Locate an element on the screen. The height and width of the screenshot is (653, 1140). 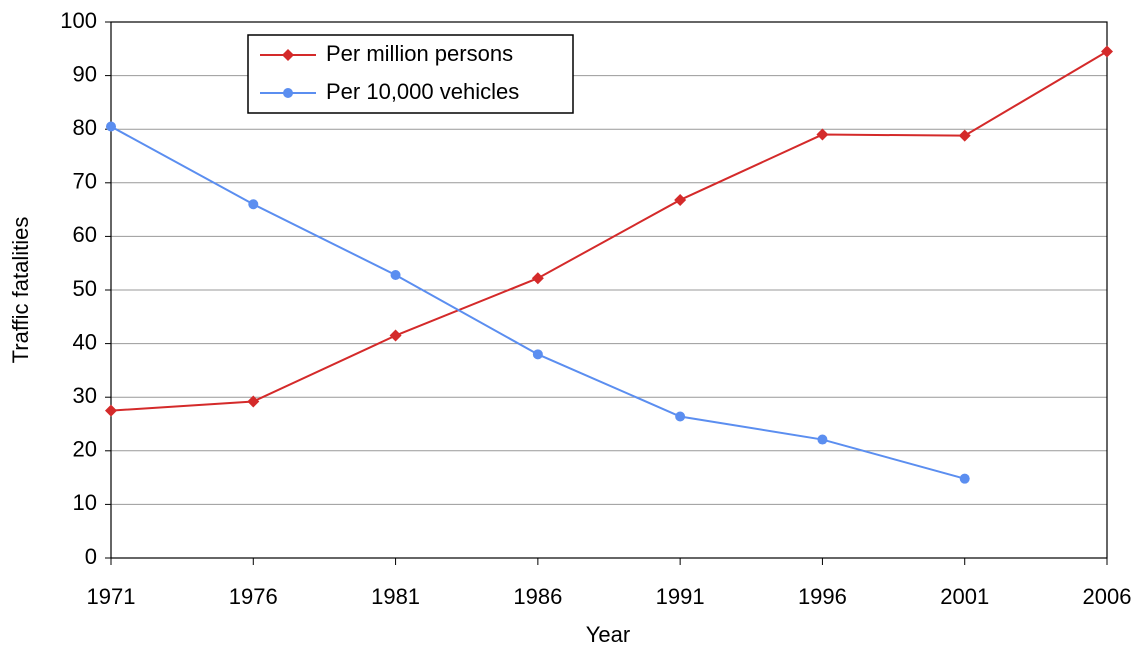
y-axis-title: Traffic fatalities is located at coordinates (20, 290).